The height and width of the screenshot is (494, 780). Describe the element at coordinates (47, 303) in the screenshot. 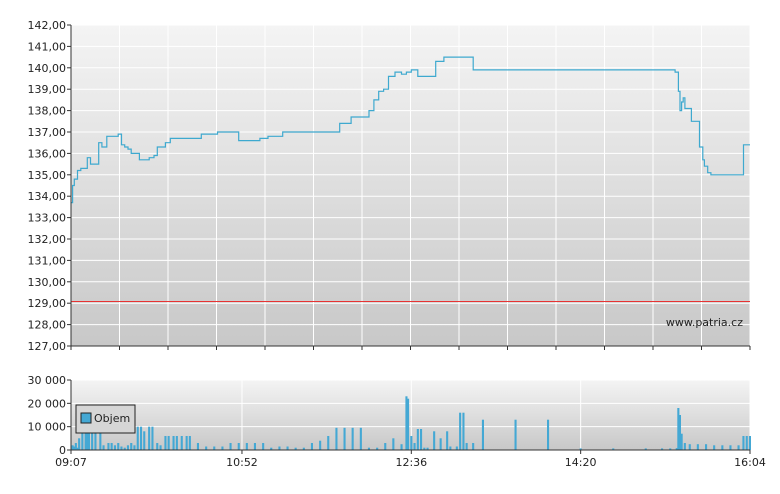

I see `price-y-tick-label: 129,00` at that location.